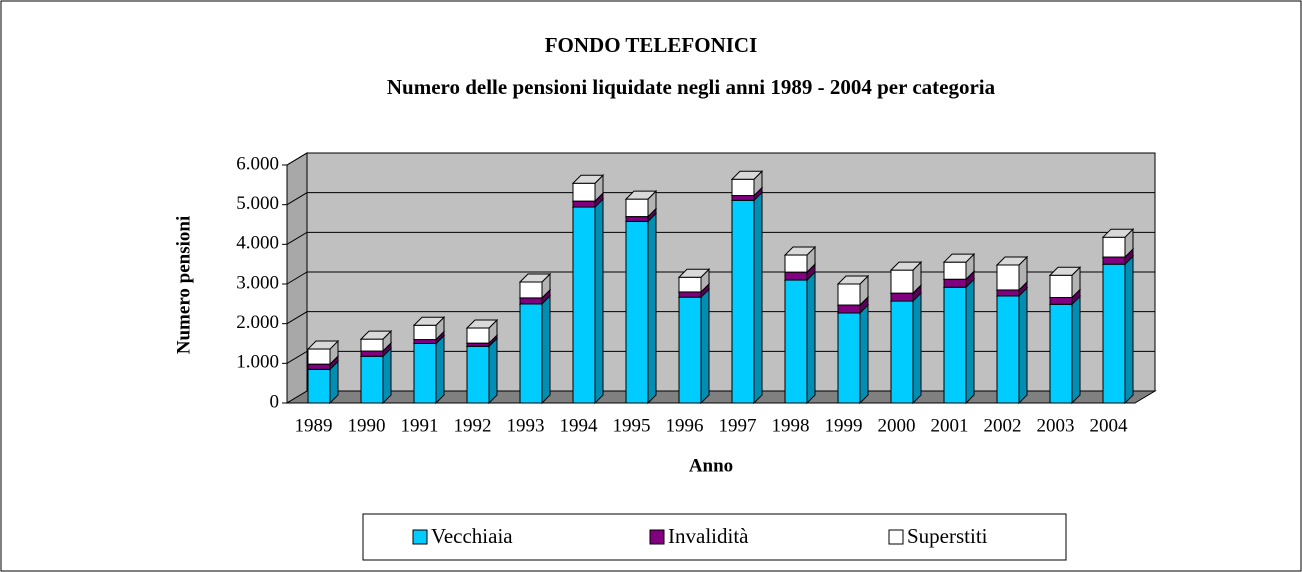 The width and height of the screenshot is (1302, 572). What do you see at coordinates (947, 536) in the screenshot?
I see `legend-label: Superstiti` at bounding box center [947, 536].